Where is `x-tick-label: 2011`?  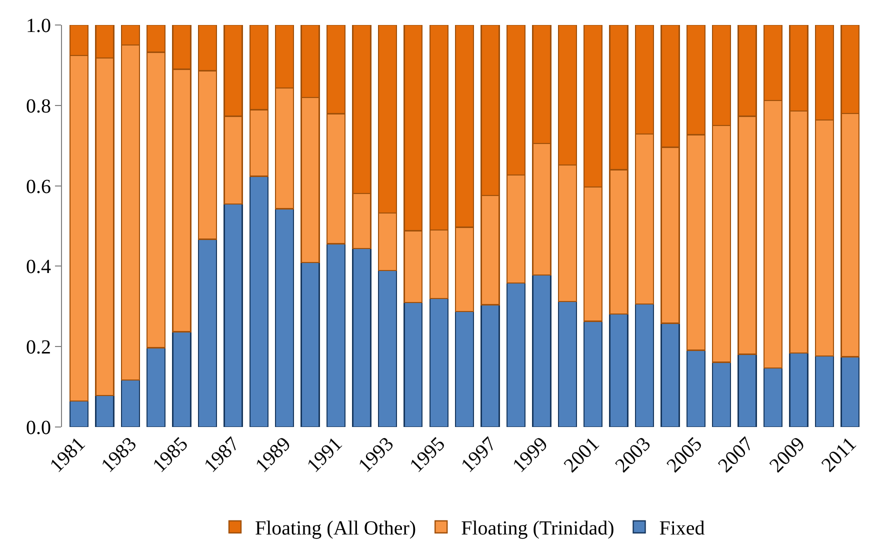
x-tick-label: 2011 is located at coordinates (839, 454).